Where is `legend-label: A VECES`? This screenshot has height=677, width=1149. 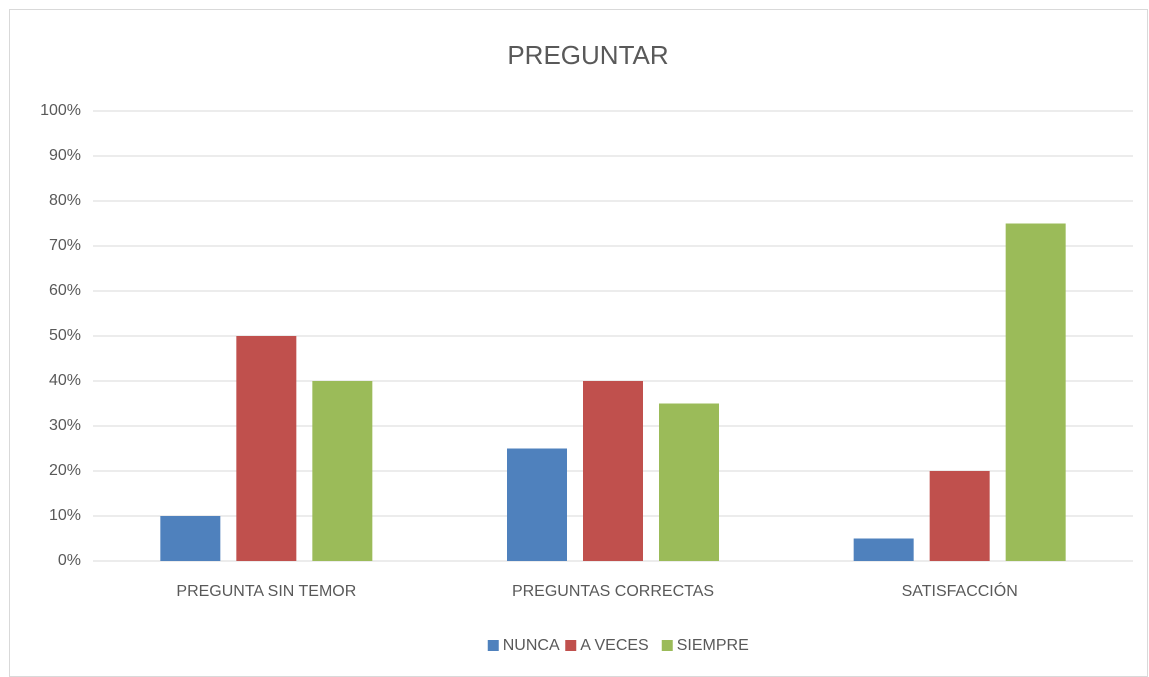 legend-label: A VECES is located at coordinates (614, 645).